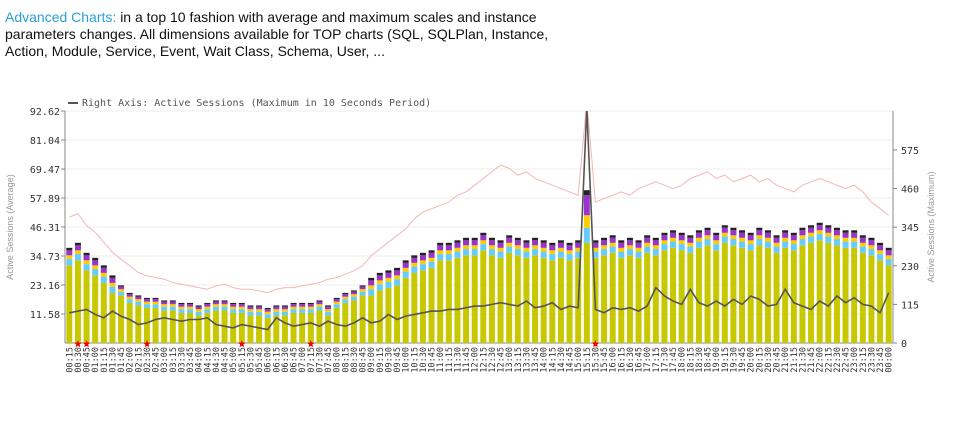  I want to click on x-tick-label: 11:15, so click(450, 360).